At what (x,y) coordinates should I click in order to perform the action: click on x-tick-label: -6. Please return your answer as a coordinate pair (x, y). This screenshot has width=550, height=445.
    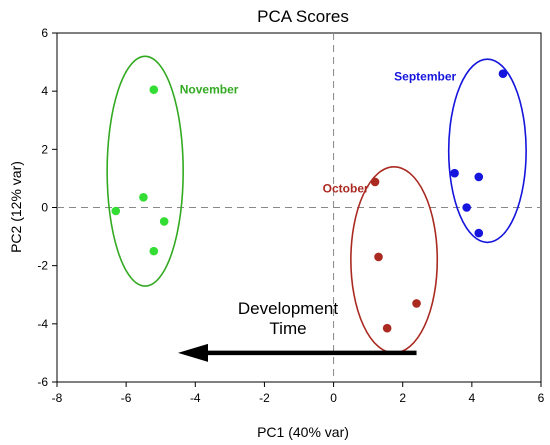
    Looking at the image, I should click on (126, 398).